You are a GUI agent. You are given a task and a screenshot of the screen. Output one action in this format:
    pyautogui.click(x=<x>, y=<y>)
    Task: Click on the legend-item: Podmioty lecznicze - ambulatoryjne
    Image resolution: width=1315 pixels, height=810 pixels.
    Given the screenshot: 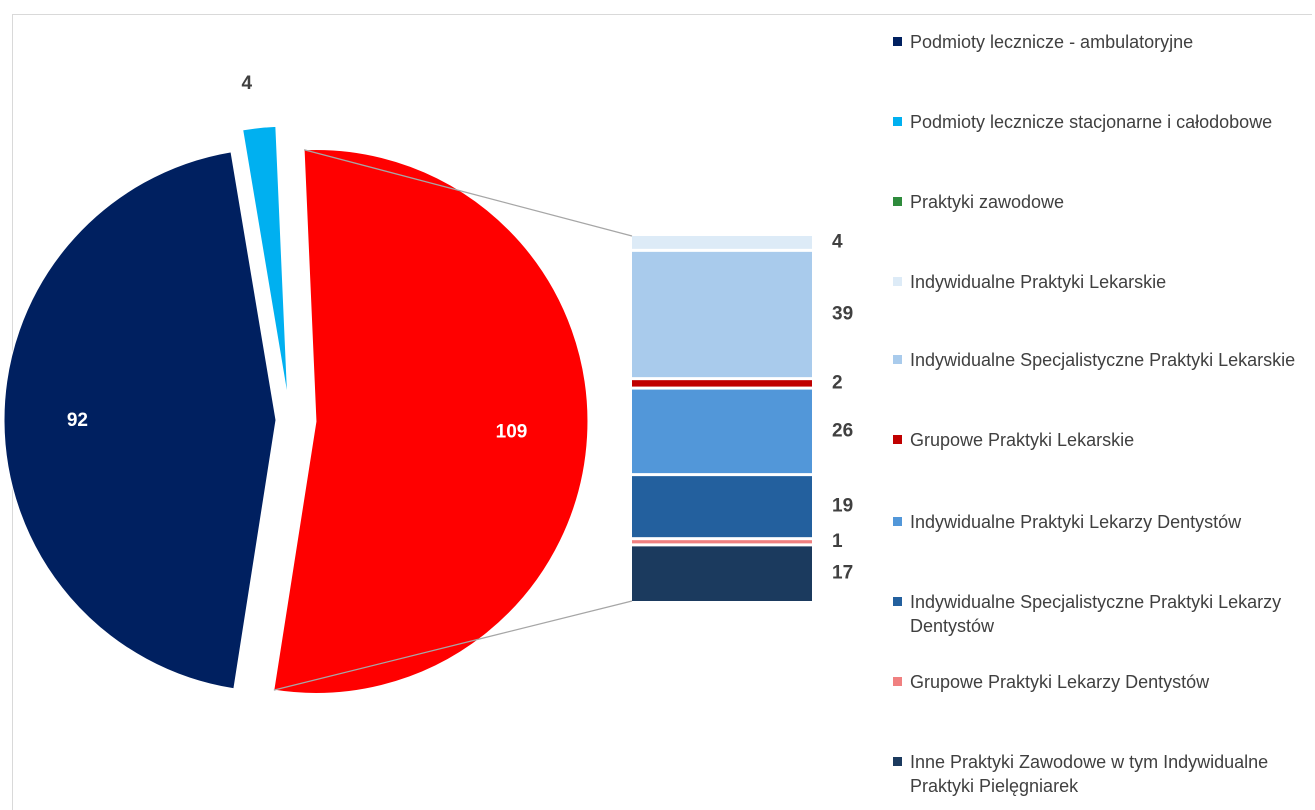 What is the action you would take?
    pyautogui.click(x=1103, y=42)
    